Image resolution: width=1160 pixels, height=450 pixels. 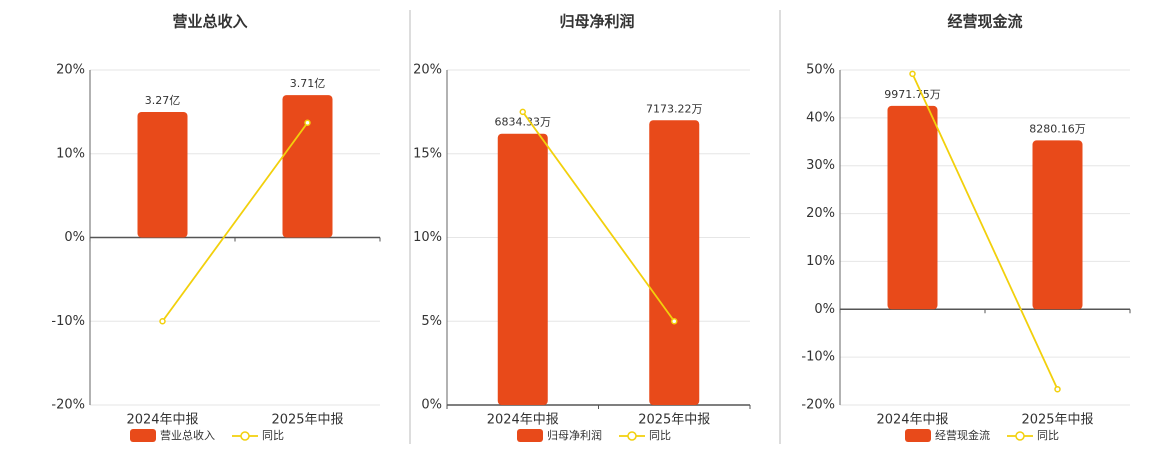 What do you see at coordinates (1057, 128) in the screenshot?
I see `value-label: 8280.16万` at bounding box center [1057, 128].